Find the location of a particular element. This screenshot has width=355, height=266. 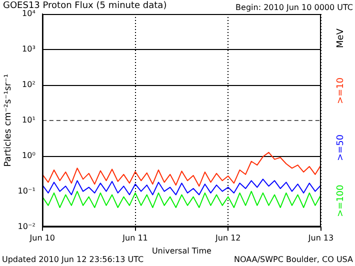

y-tick-label: 10³ is located at coordinates (29, 49).